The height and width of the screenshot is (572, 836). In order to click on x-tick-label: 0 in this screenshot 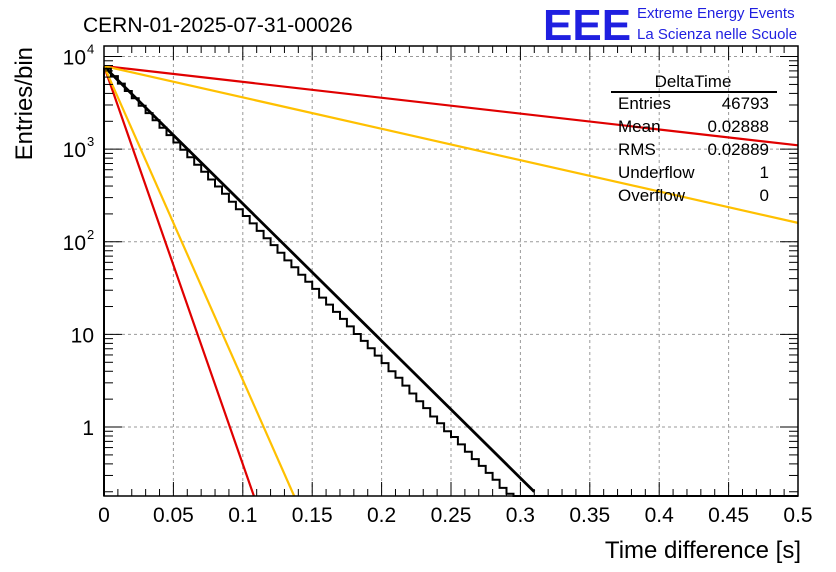, I will do `click(104, 515)`.